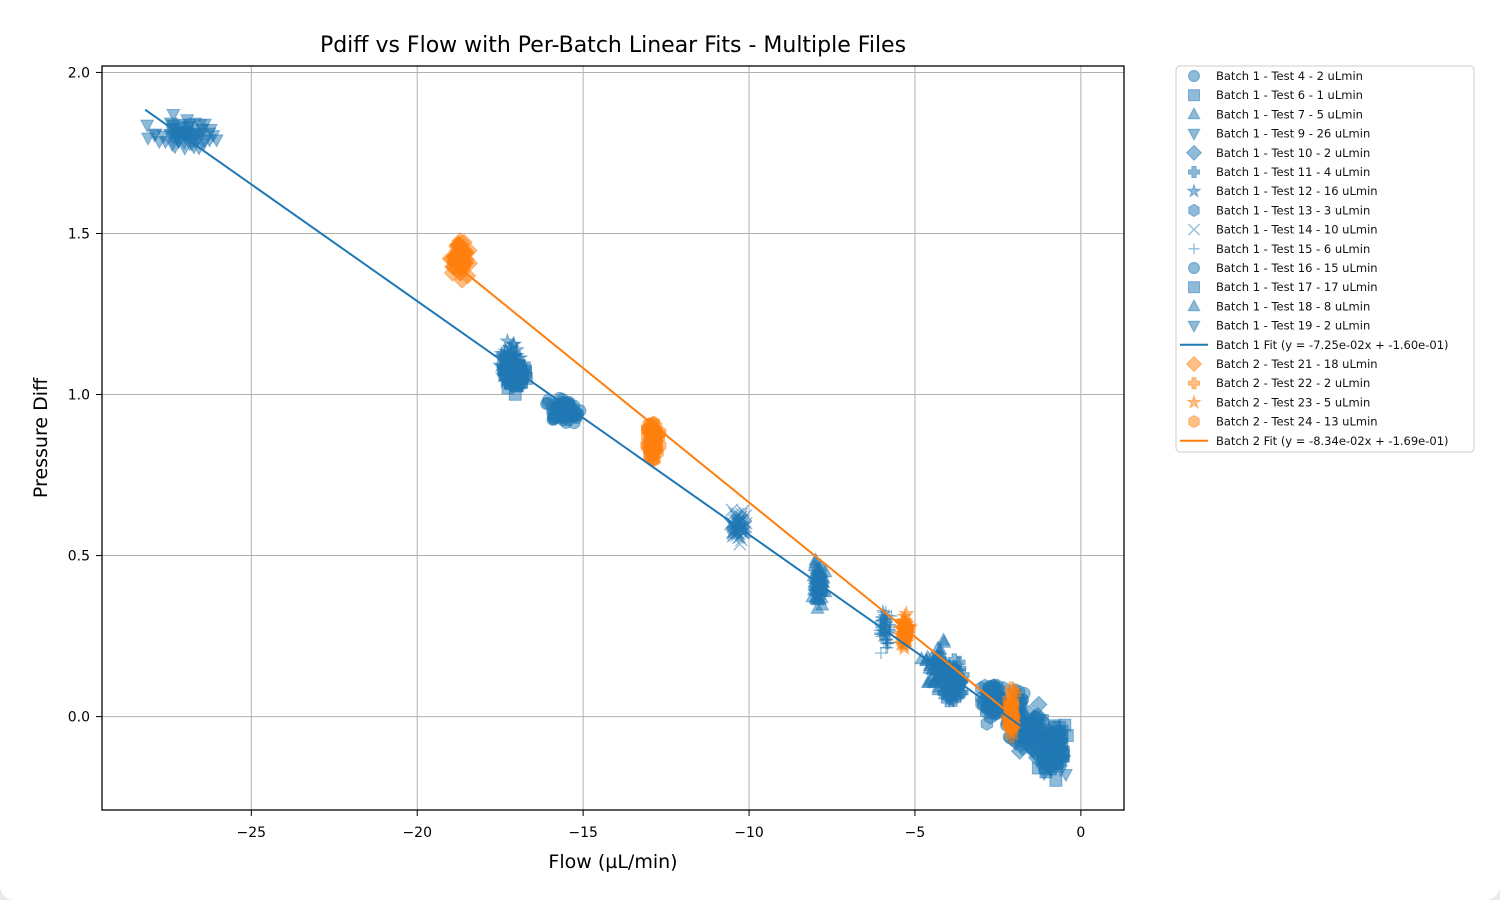 This screenshot has width=1500, height=900. I want to click on legend-entry: Batch 1 - Test 6 - 1 uLmin, so click(1275, 95).